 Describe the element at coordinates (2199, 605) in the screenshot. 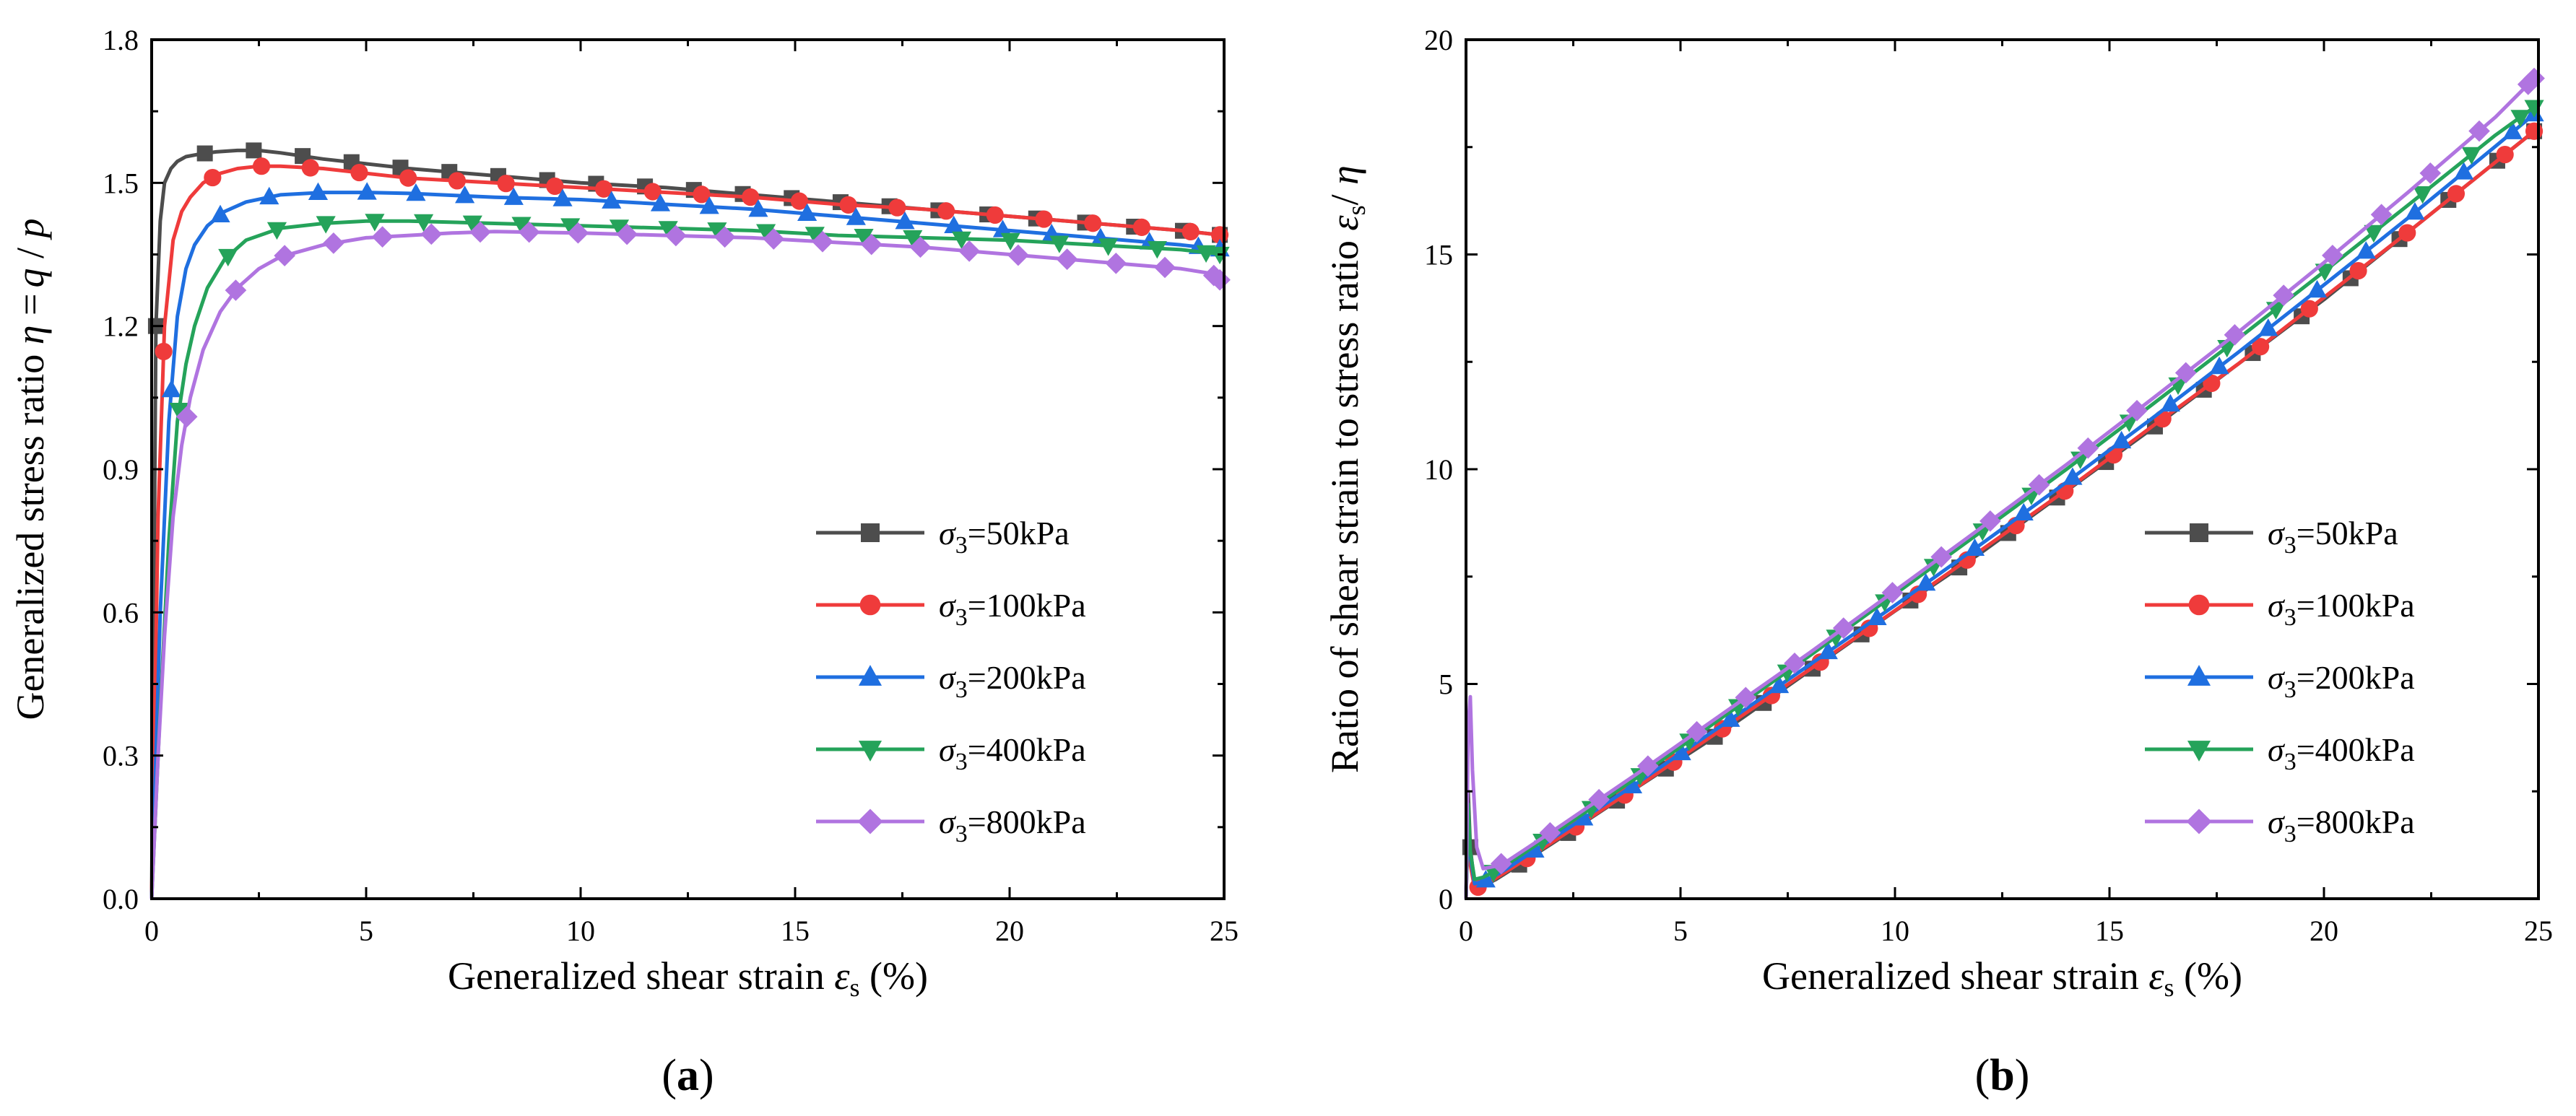

I see `legend-marker-s100` at that location.